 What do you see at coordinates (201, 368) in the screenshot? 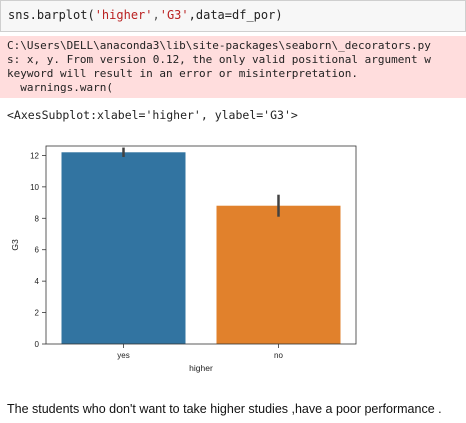
I see `x-axis-label: higher` at bounding box center [201, 368].